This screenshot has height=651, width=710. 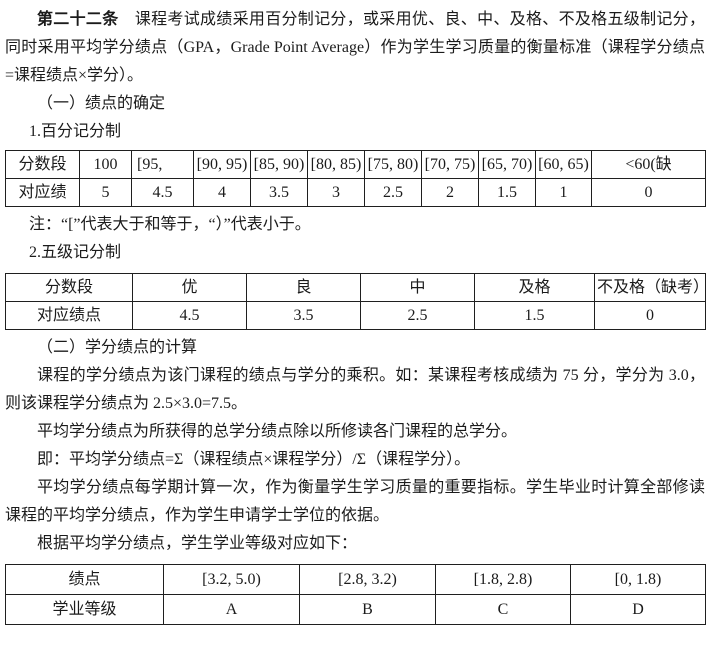 What do you see at coordinates (450, 192) in the screenshot?
I see `table-cell: 2` at bounding box center [450, 192].